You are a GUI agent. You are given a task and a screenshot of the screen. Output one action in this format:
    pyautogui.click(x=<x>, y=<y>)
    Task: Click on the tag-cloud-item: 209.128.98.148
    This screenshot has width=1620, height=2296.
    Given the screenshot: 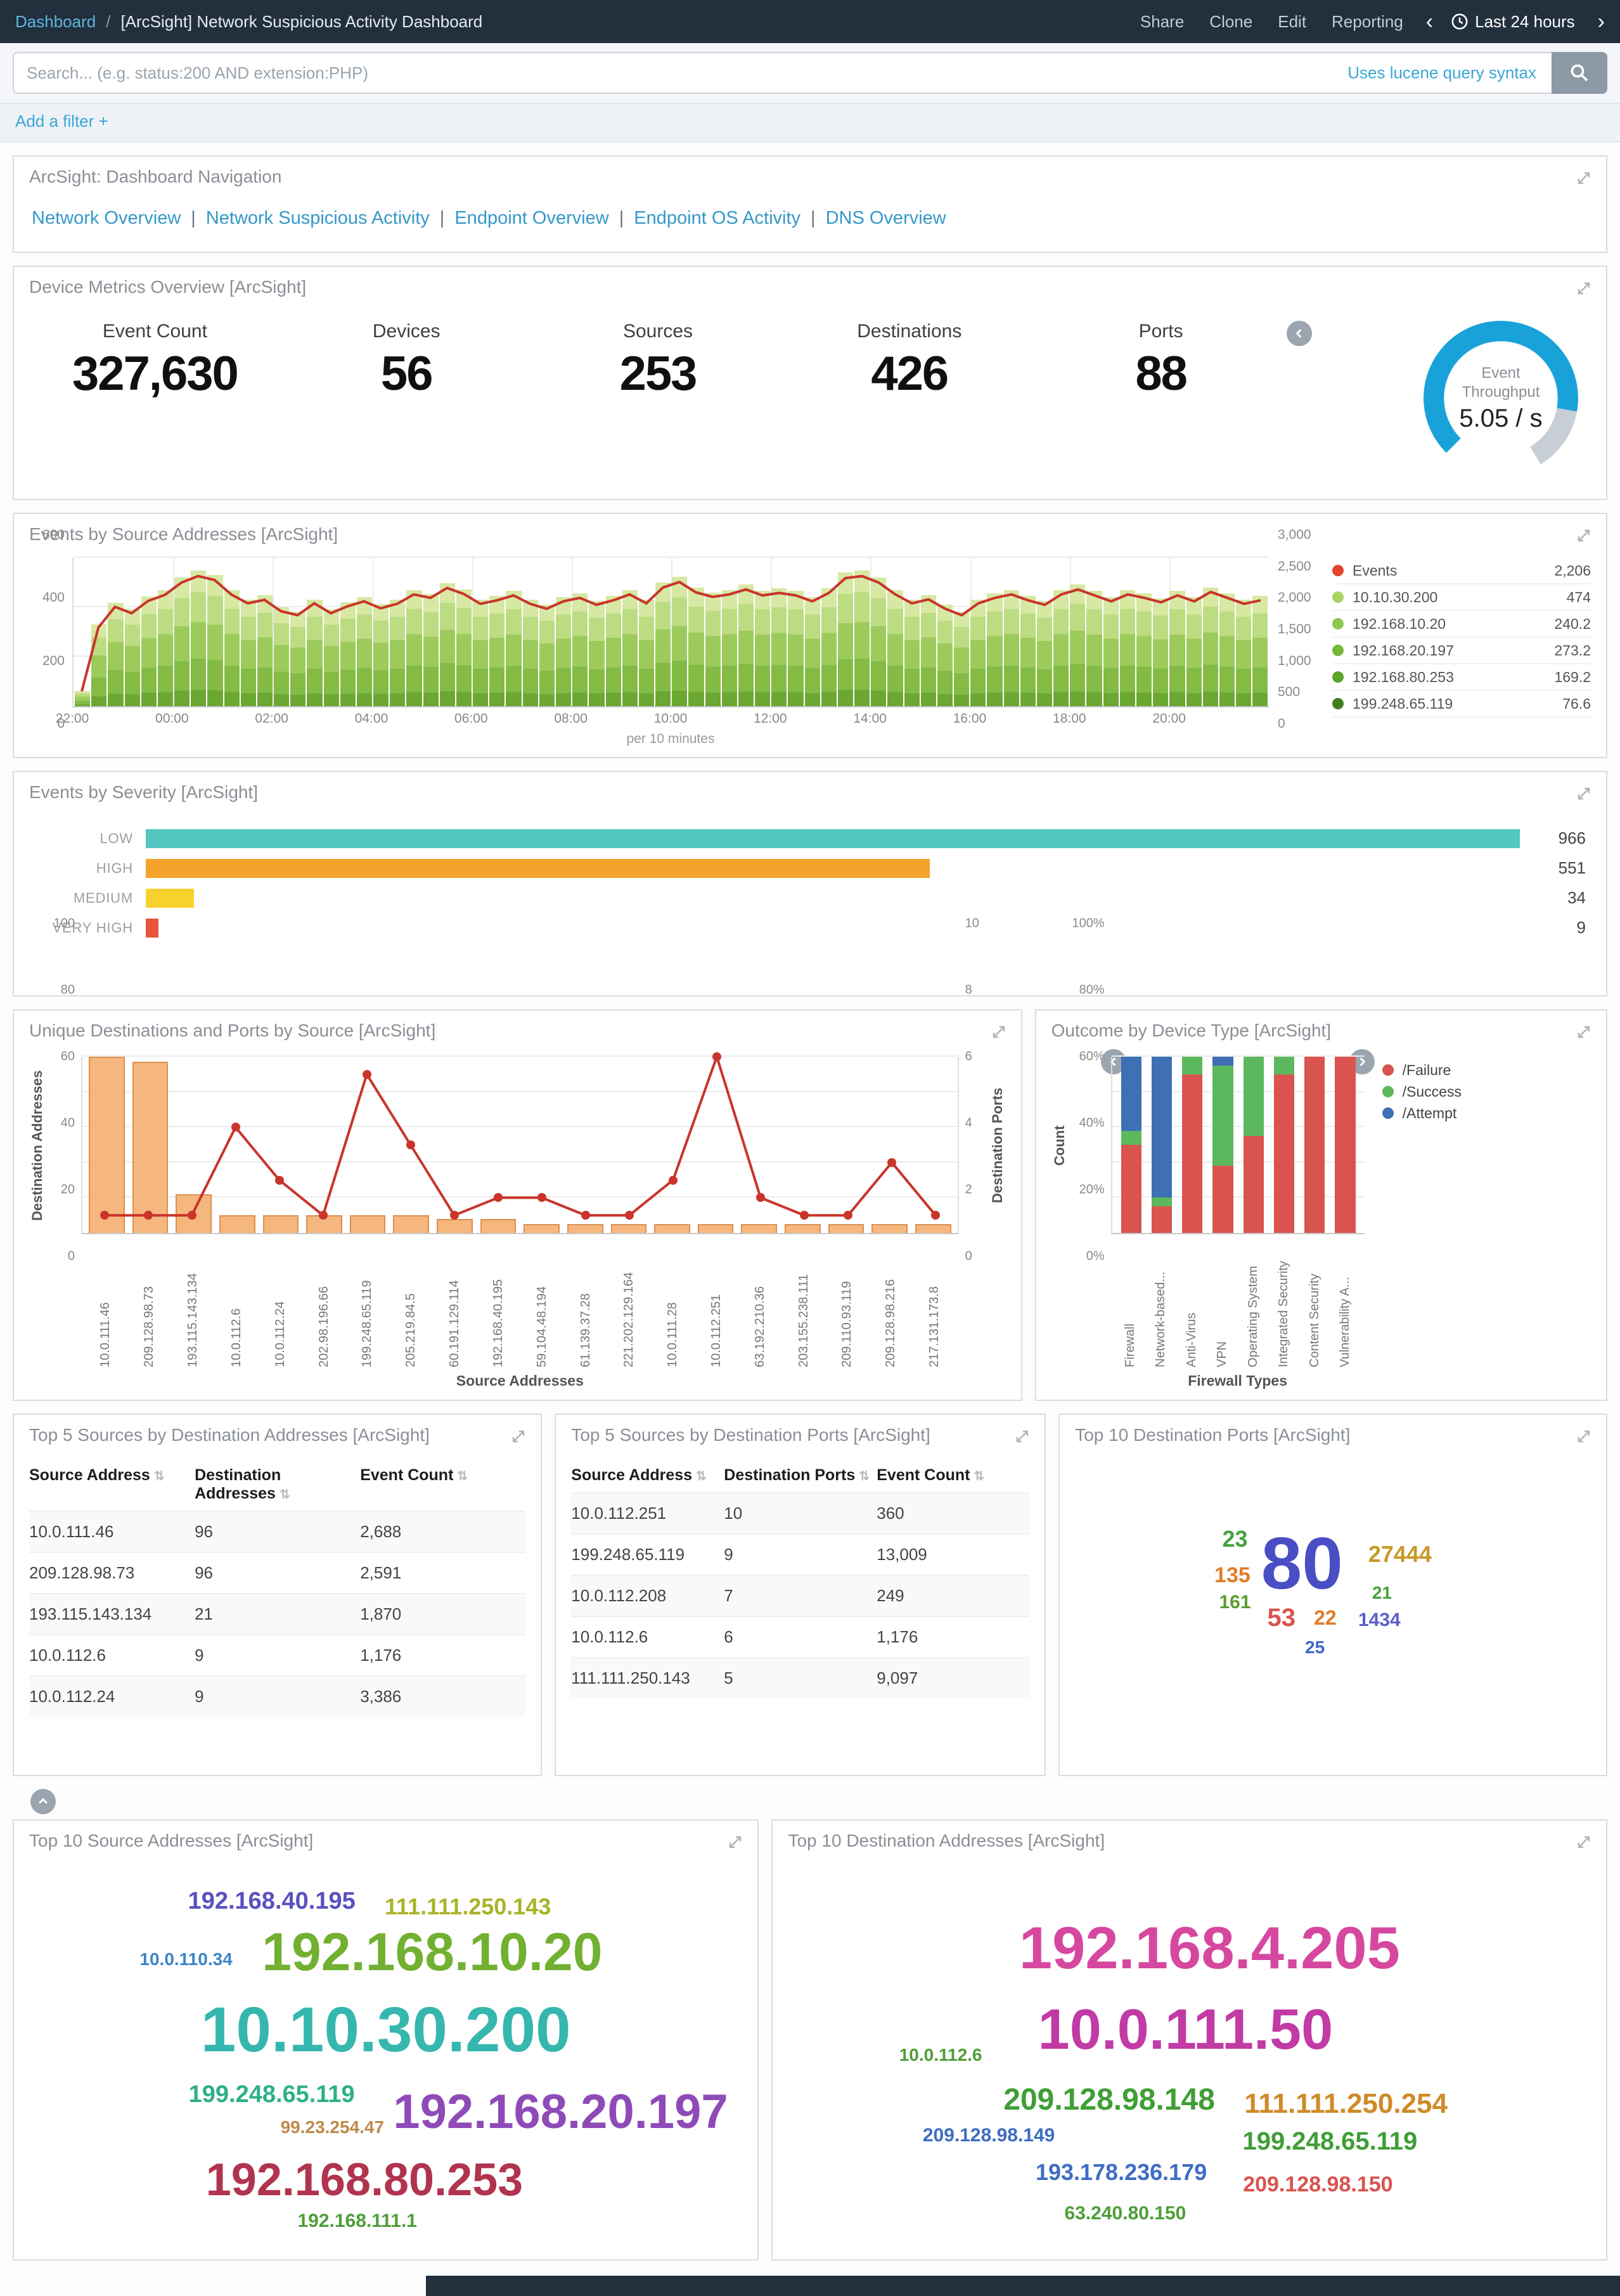 What is the action you would take?
    pyautogui.click(x=1109, y=2100)
    